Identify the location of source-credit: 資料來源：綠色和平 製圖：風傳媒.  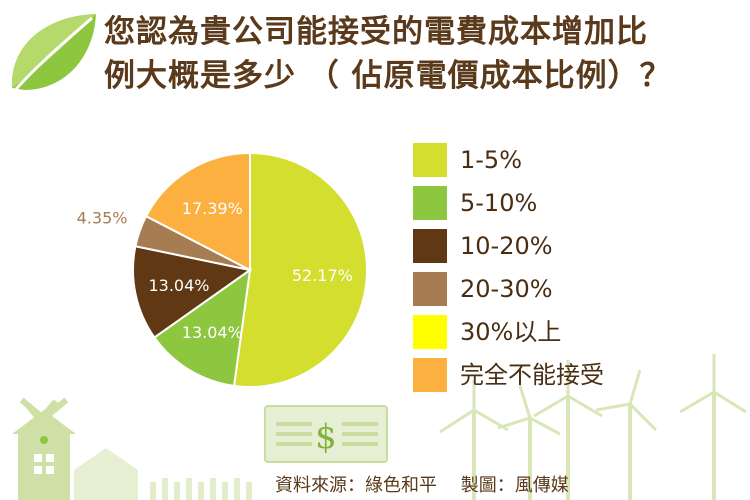
(422, 485).